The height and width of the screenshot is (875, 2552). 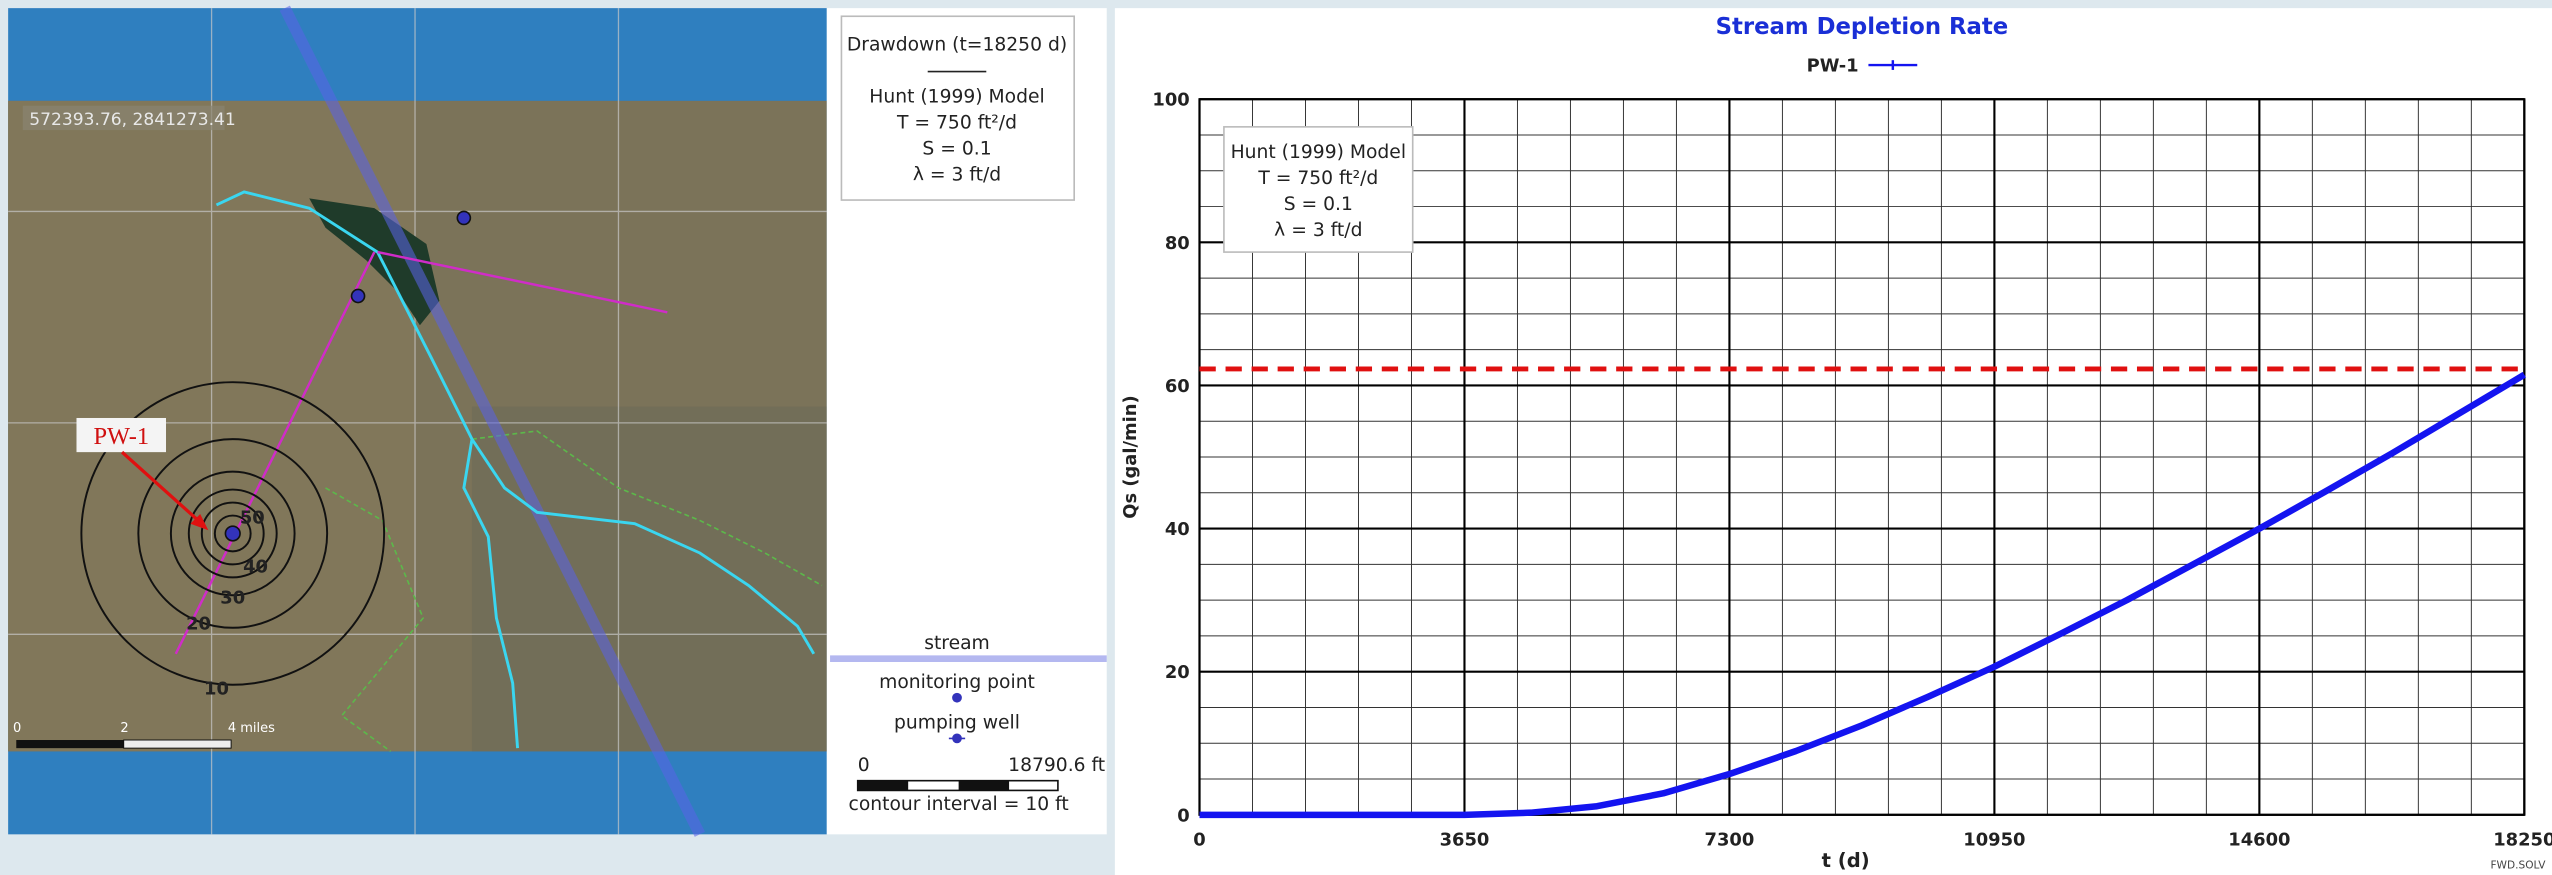 I want to click on legend-well: pumping well, so click(x=957, y=723).